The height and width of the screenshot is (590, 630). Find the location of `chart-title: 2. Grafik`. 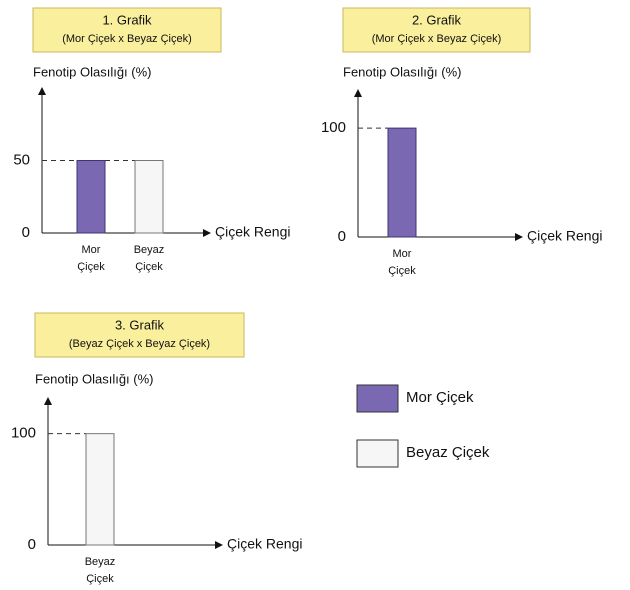

chart-title: 2. Grafik is located at coordinates (437, 19).